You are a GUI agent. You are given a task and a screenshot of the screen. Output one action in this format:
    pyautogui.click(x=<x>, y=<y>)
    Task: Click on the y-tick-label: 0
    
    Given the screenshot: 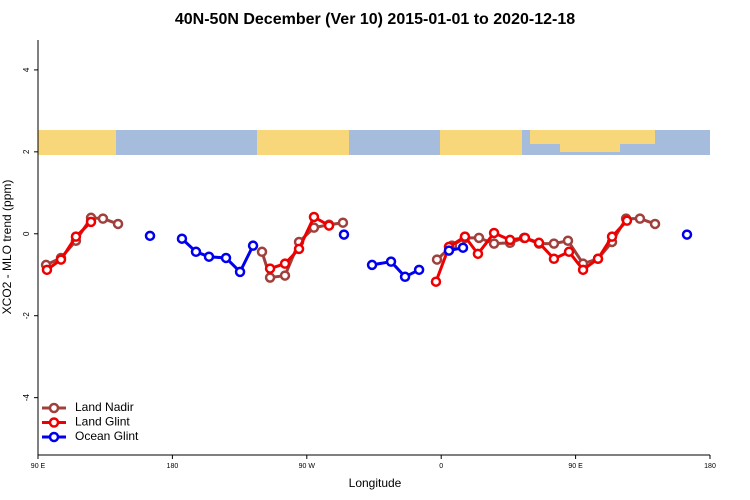 What is the action you would take?
    pyautogui.click(x=26, y=233)
    